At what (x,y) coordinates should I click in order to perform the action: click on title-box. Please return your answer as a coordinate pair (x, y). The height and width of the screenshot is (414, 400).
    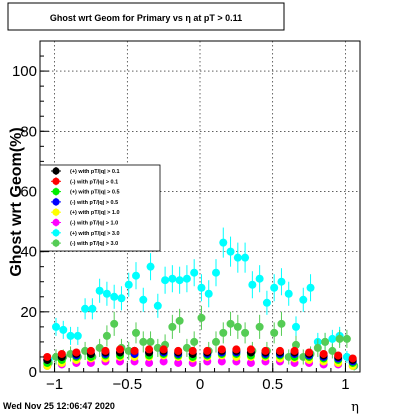
    Looking at the image, I should click on (146, 16).